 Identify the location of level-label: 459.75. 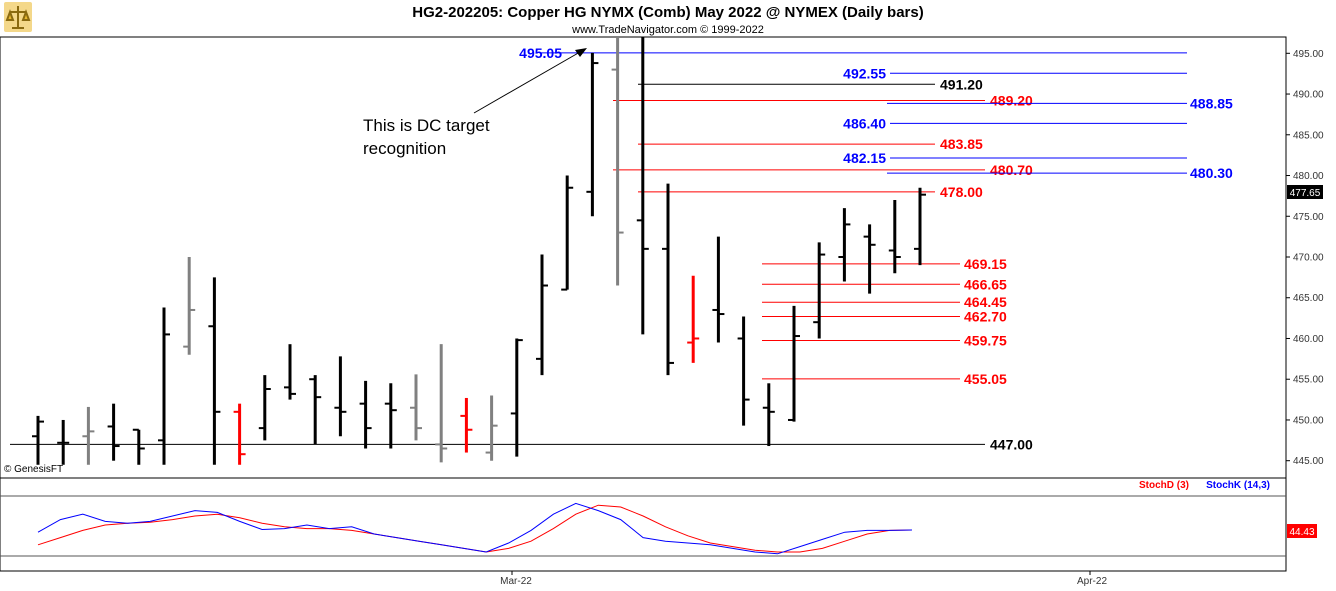
(985, 341).